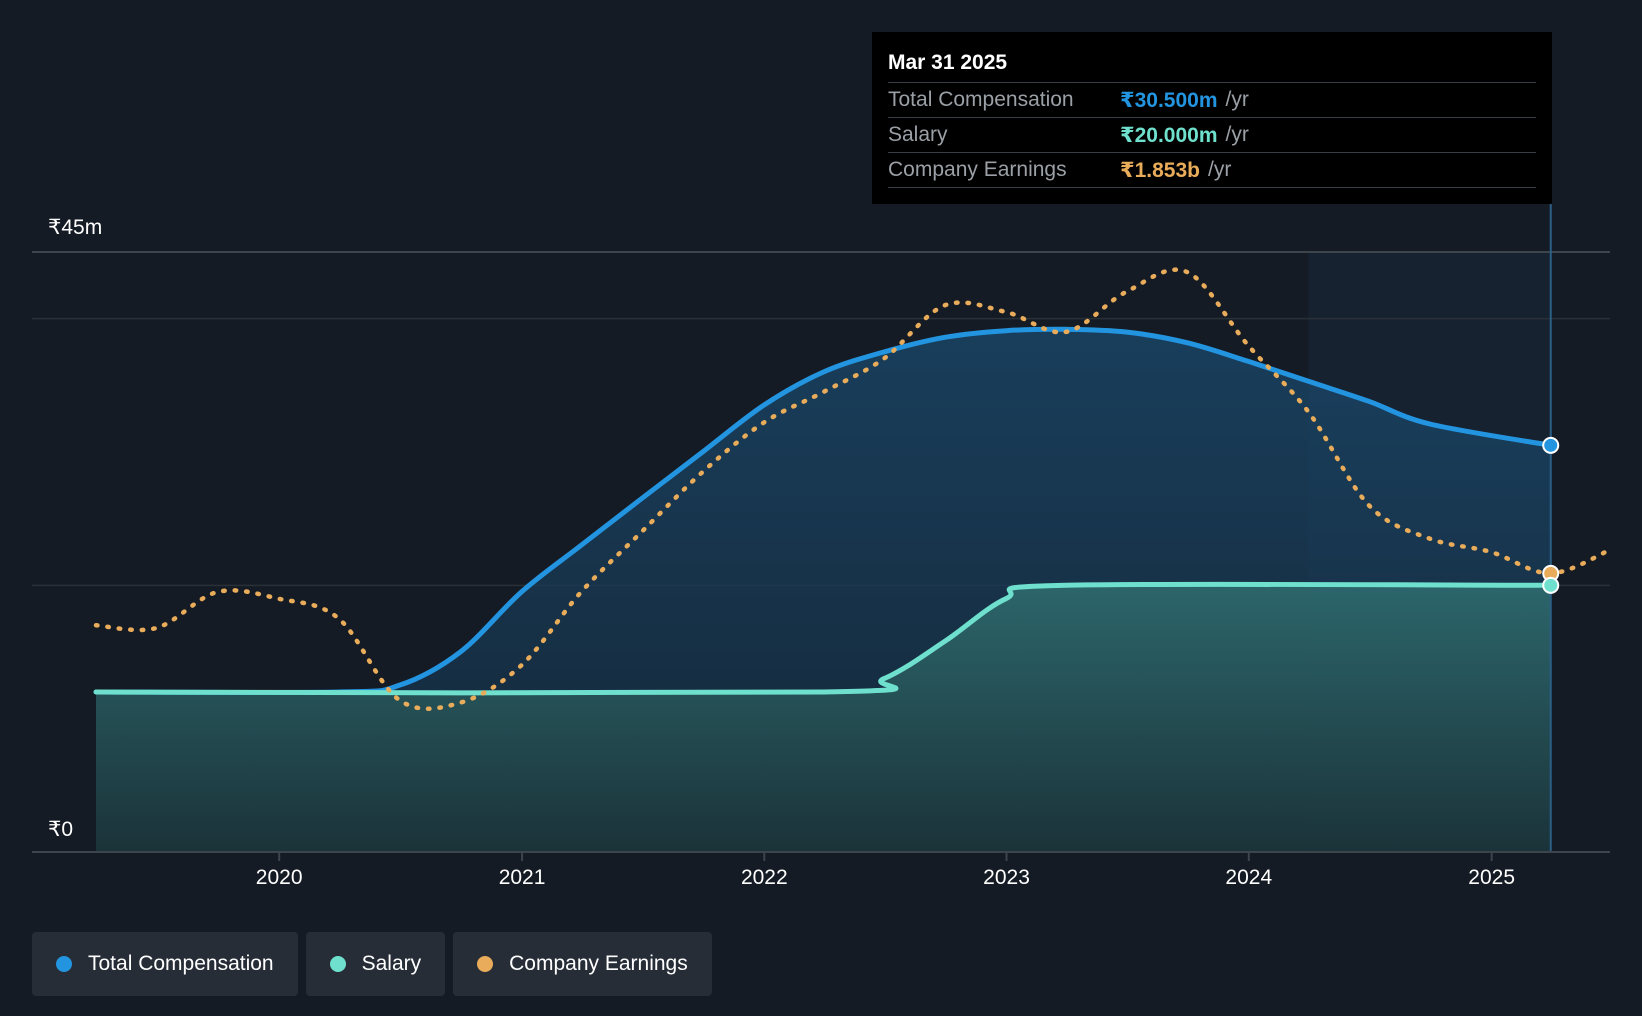  Describe the element at coordinates (75, 227) in the screenshot. I see `y-axis-max-label: ₹45m` at that location.